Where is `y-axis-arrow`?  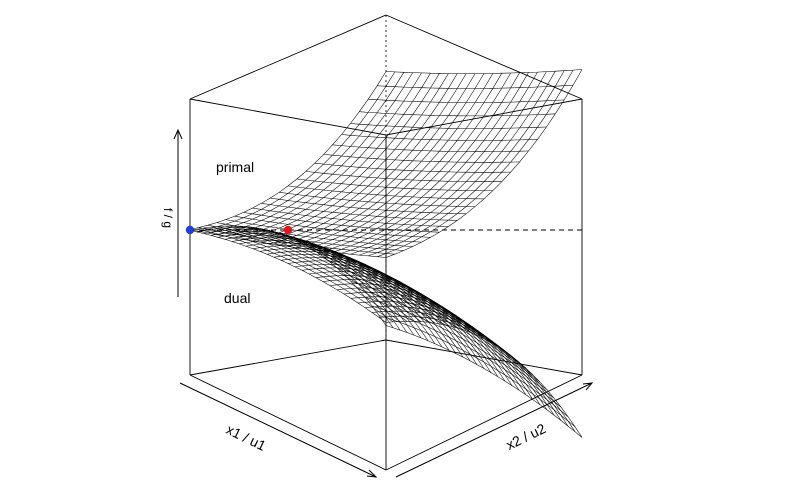 y-axis-arrow is located at coordinates (494, 430).